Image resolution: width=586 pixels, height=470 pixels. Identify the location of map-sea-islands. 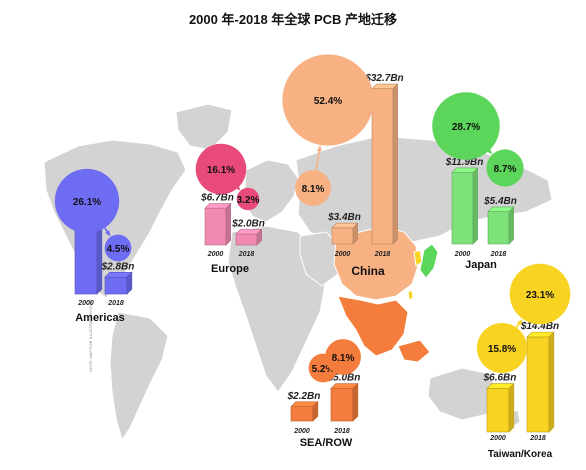
(414, 351).